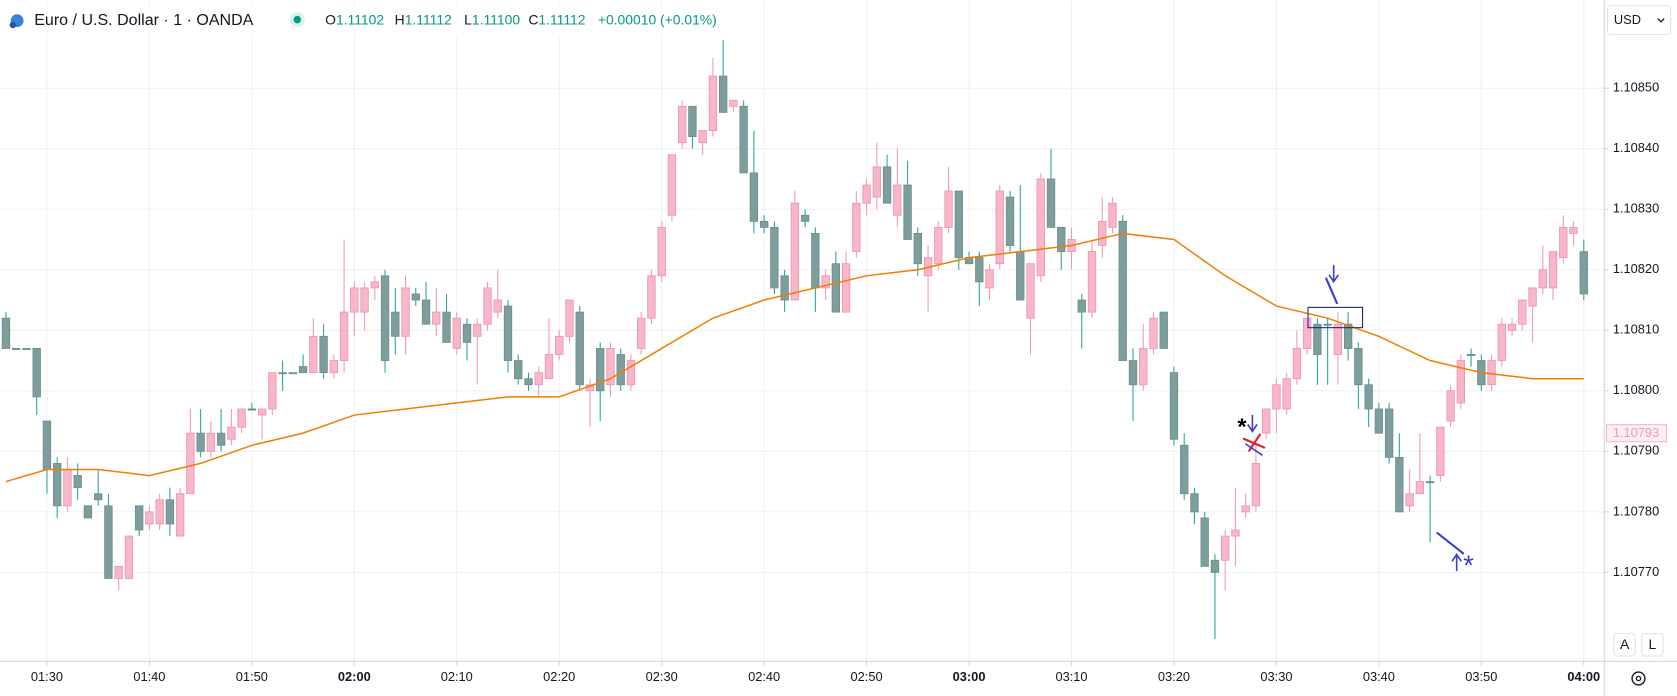 Image resolution: width=1677 pixels, height=696 pixels. Describe the element at coordinates (428, 19) in the screenshot. I see `ohlc-value: 1.11112` at that location.